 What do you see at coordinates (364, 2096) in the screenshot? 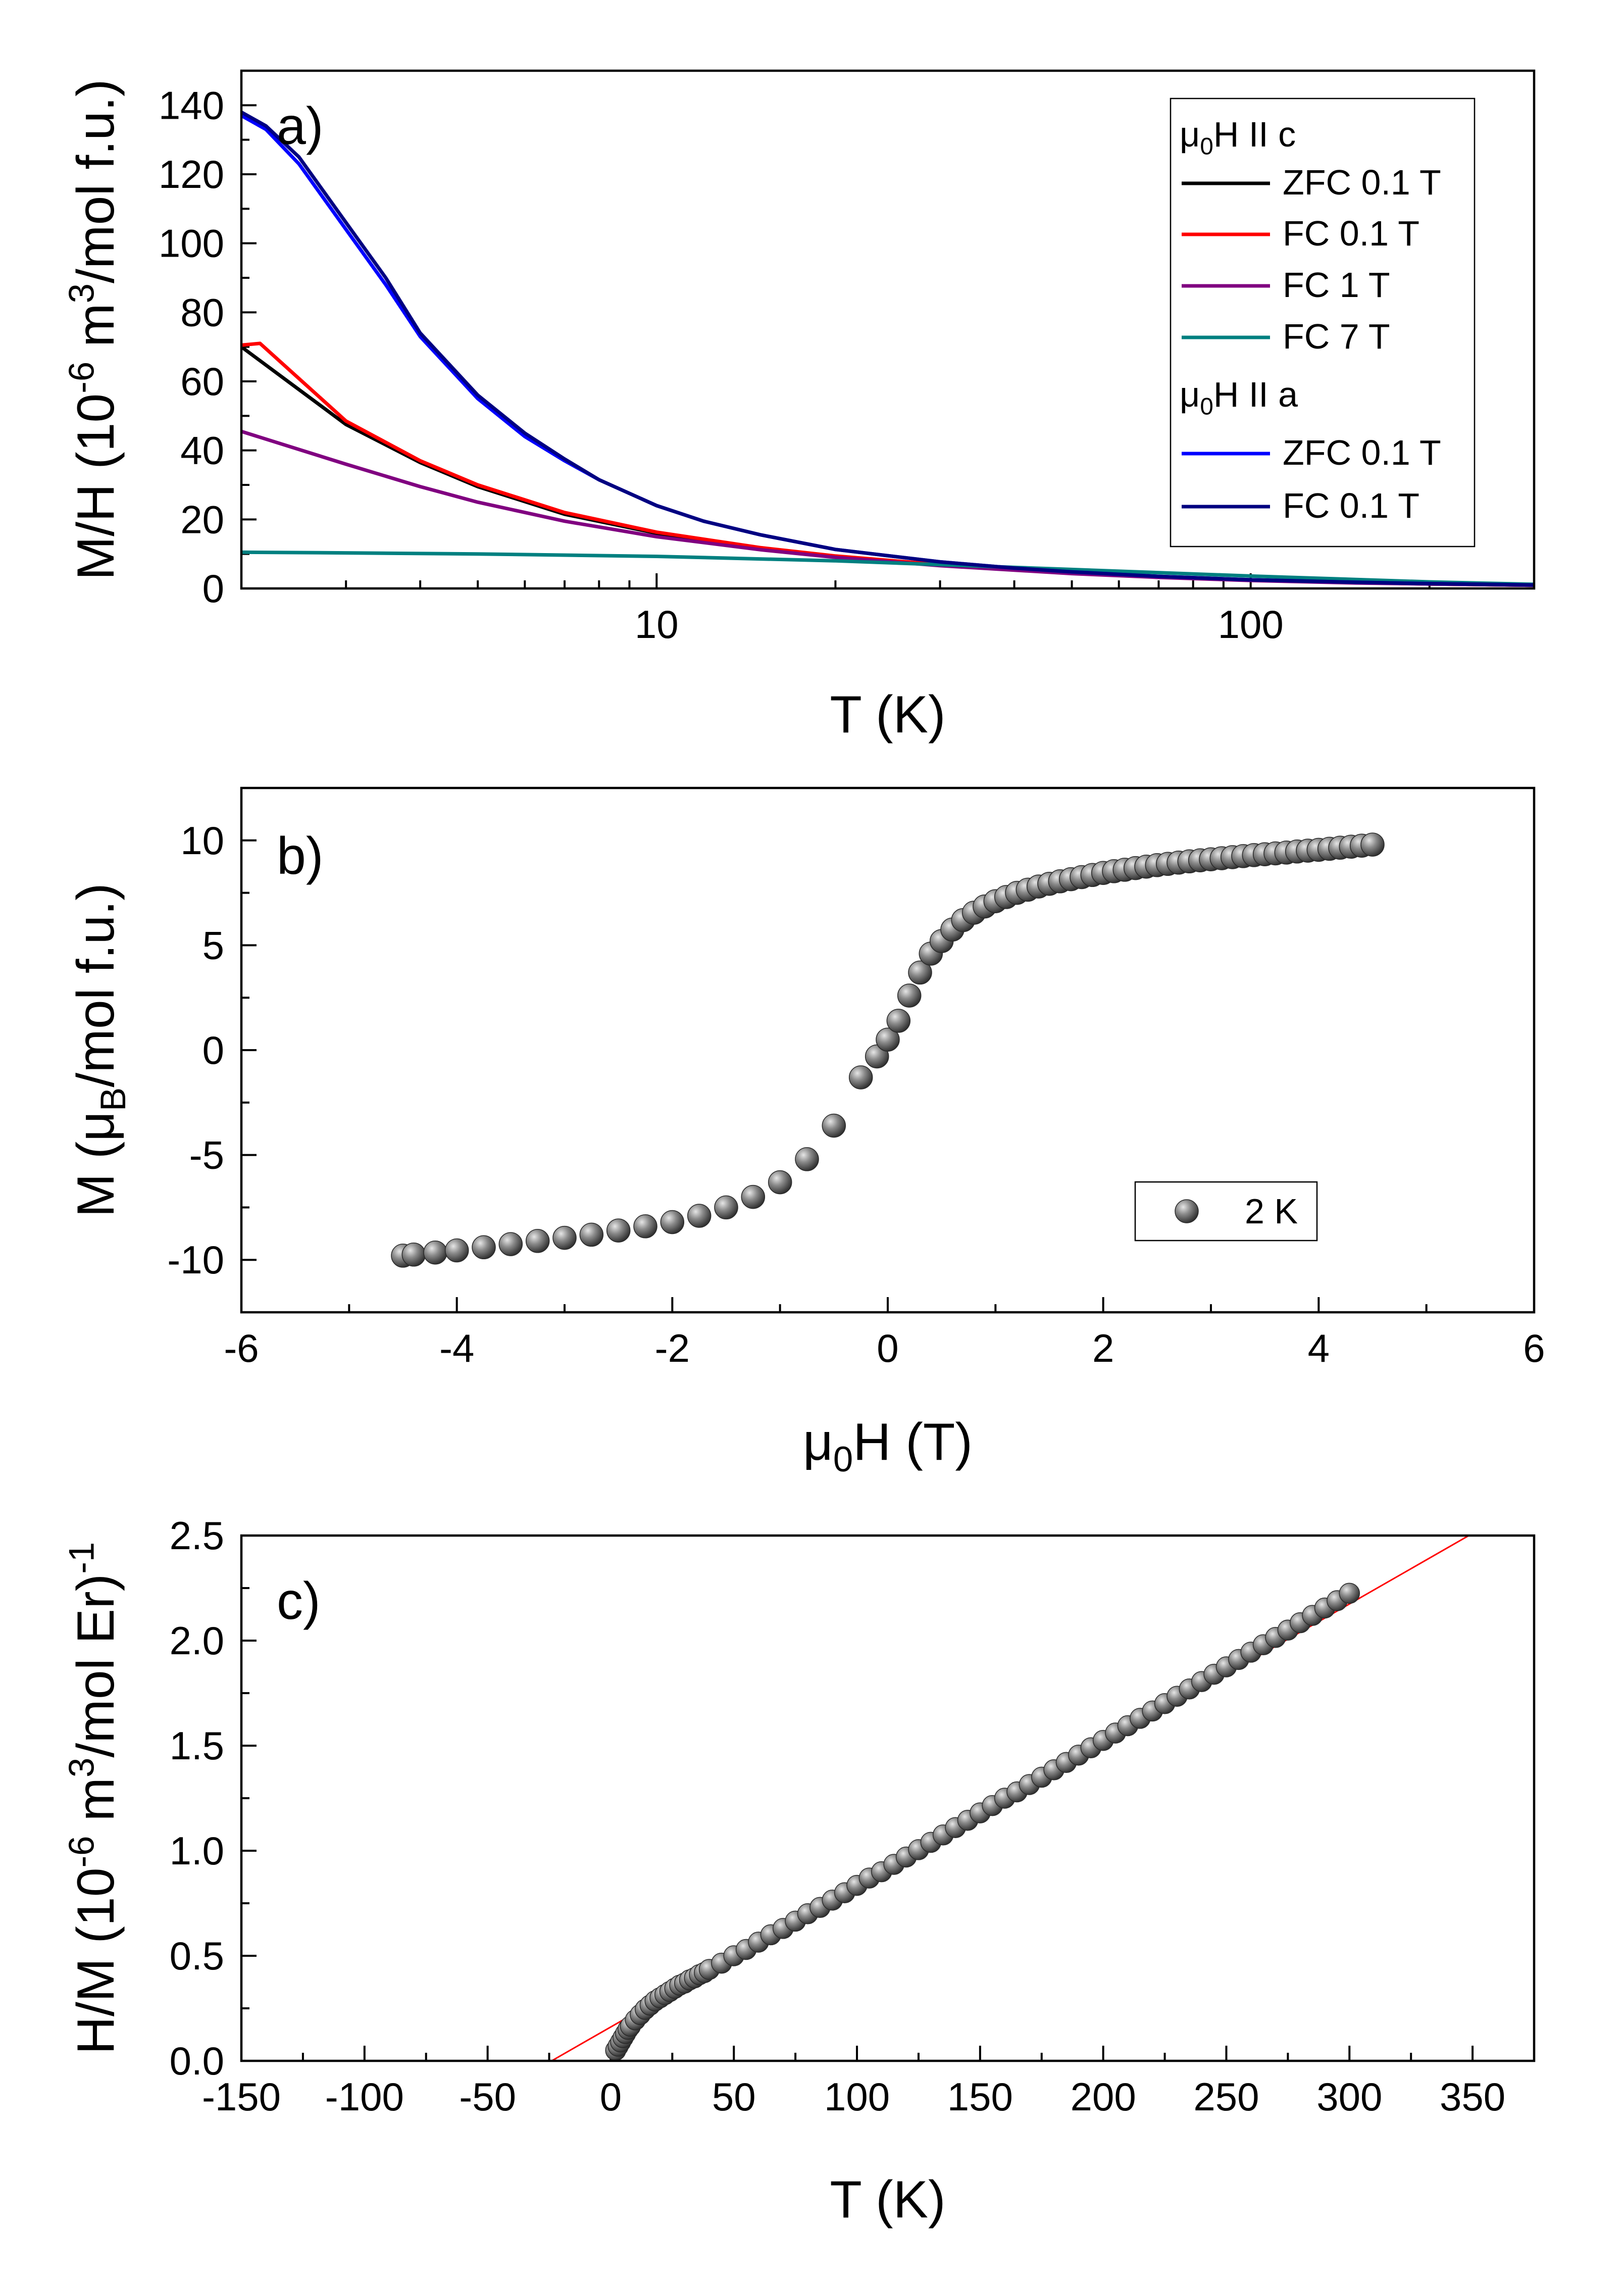
I see `x-tick-label: -100` at bounding box center [364, 2096].